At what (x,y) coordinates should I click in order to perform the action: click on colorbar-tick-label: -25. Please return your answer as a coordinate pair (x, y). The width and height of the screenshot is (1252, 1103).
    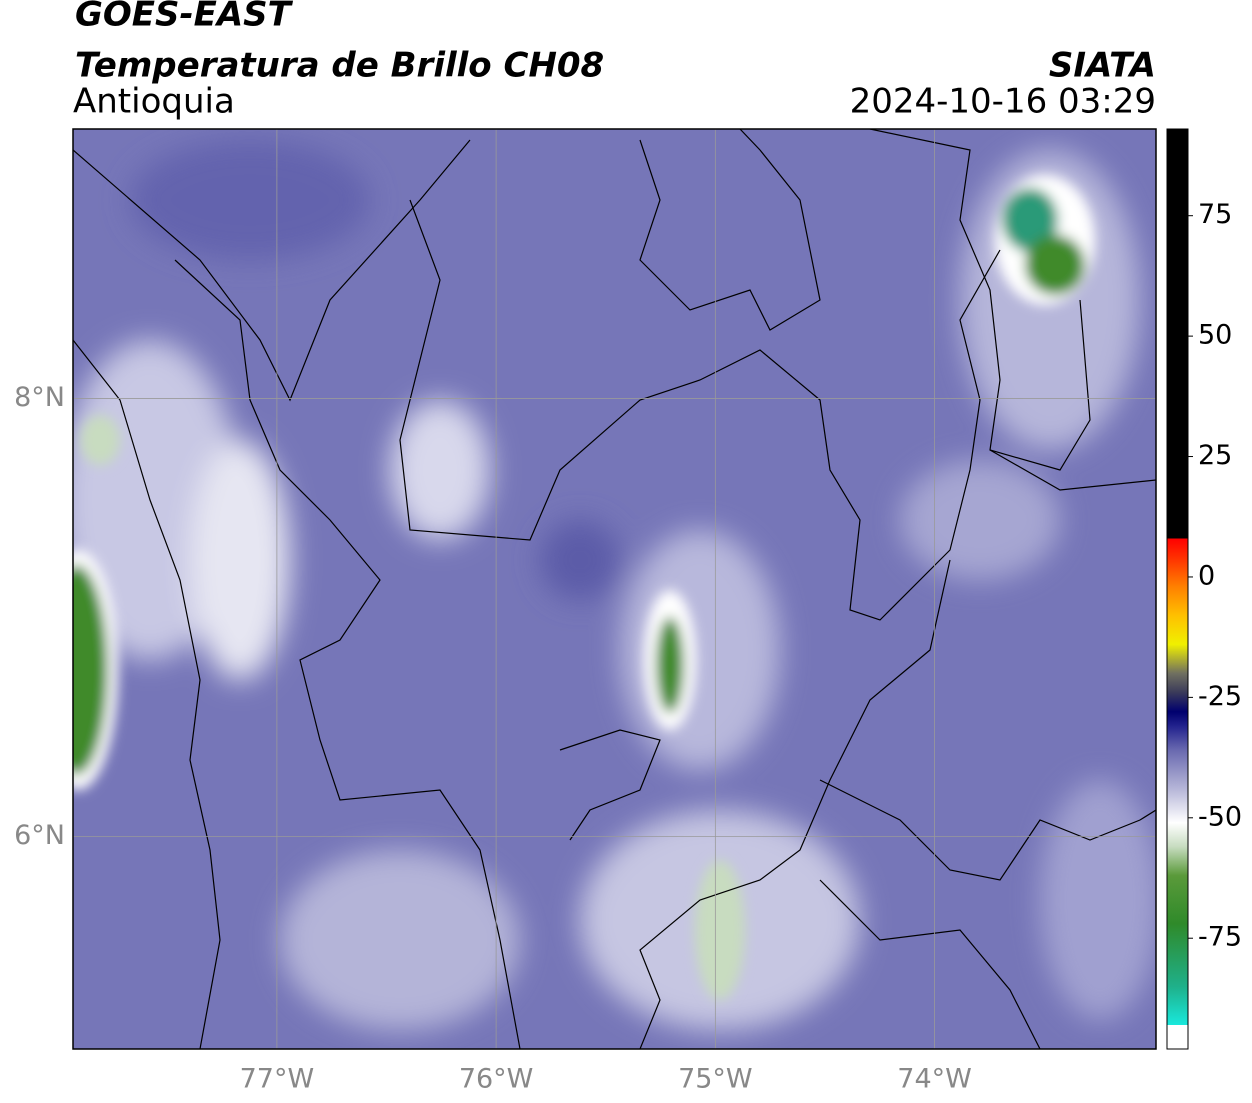
    Looking at the image, I should click on (1220, 696).